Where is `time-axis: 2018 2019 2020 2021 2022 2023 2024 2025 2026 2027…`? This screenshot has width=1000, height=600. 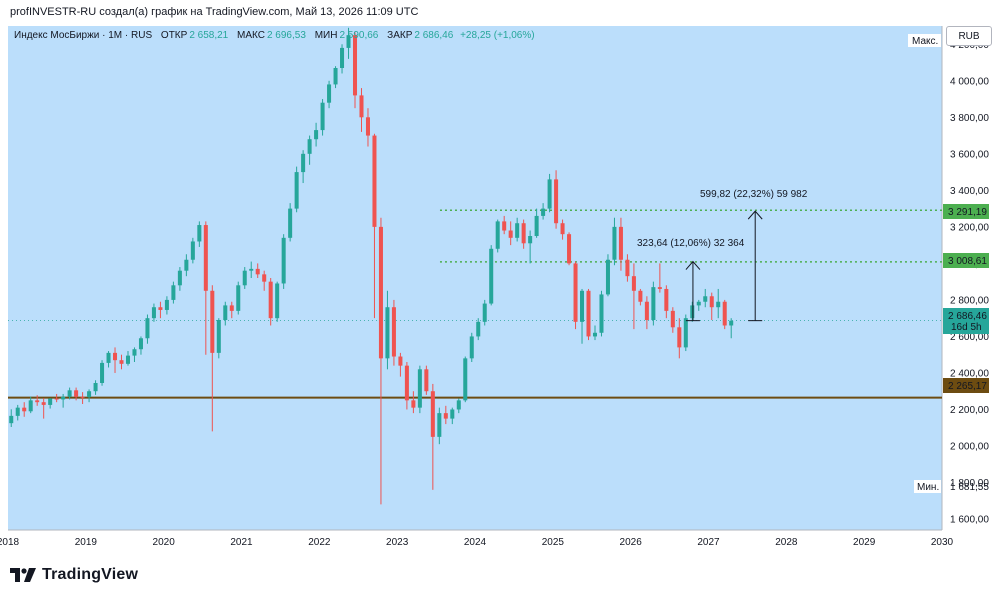
time-axis: 2018 2019 2020 2021 2022 2023 2024 2025 2026 2027… is located at coordinates (477, 542).